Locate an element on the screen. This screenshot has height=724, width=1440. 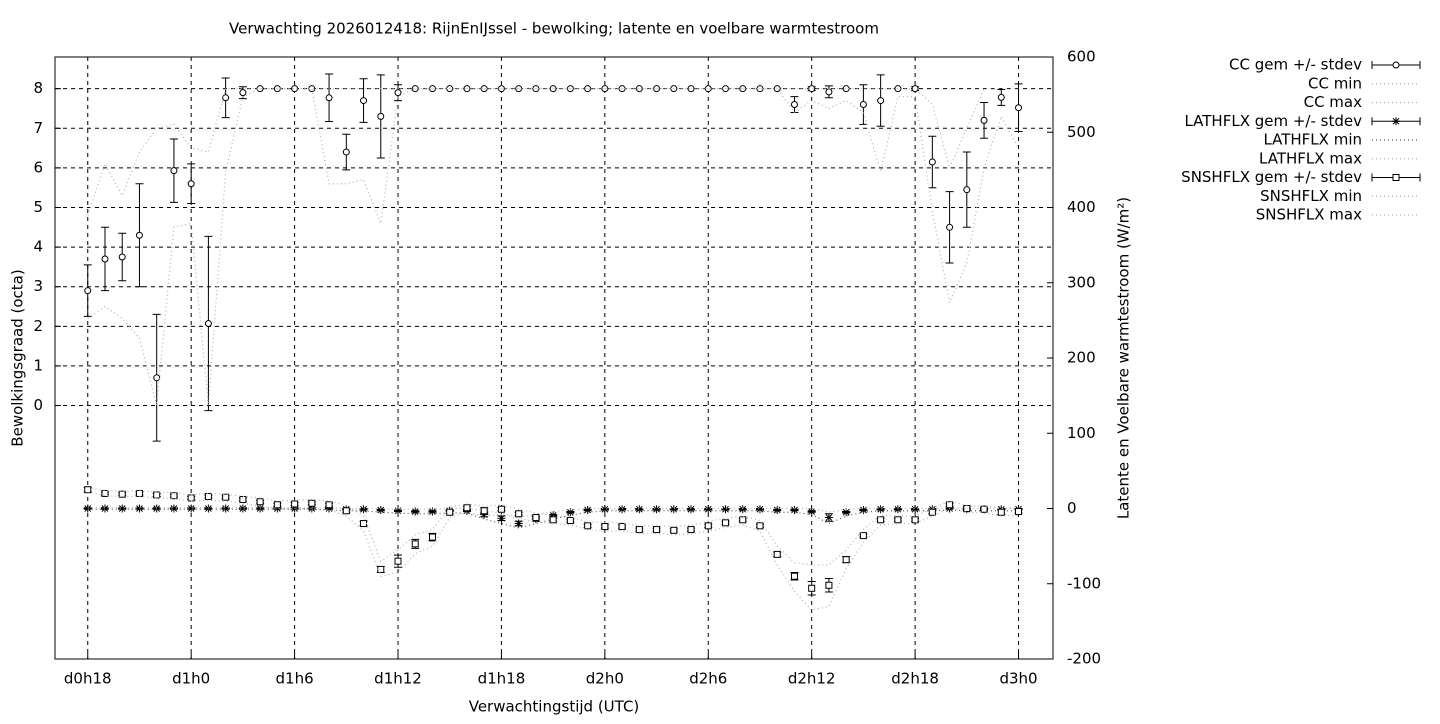
x-axis-label: Verwachtingstijd (UTC) is located at coordinates (554, 707).